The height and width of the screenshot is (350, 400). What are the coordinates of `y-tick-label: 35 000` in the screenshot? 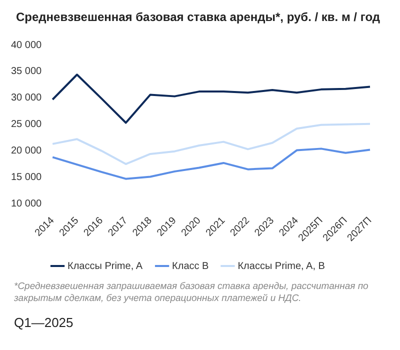 It's located at (26, 72).